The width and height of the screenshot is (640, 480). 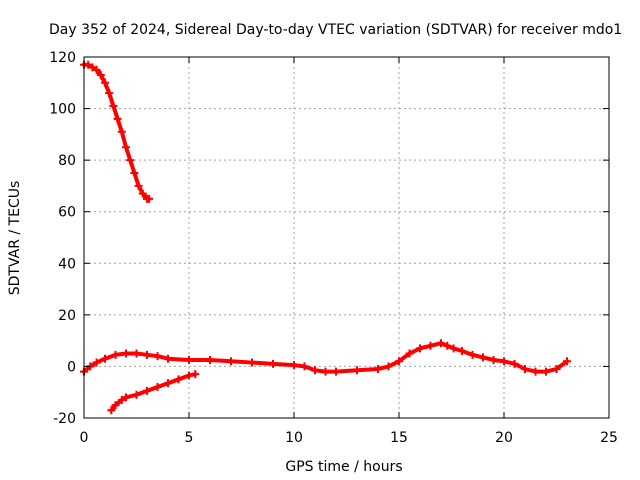 I want to click on y-tick-label: 120, so click(x=62, y=58).